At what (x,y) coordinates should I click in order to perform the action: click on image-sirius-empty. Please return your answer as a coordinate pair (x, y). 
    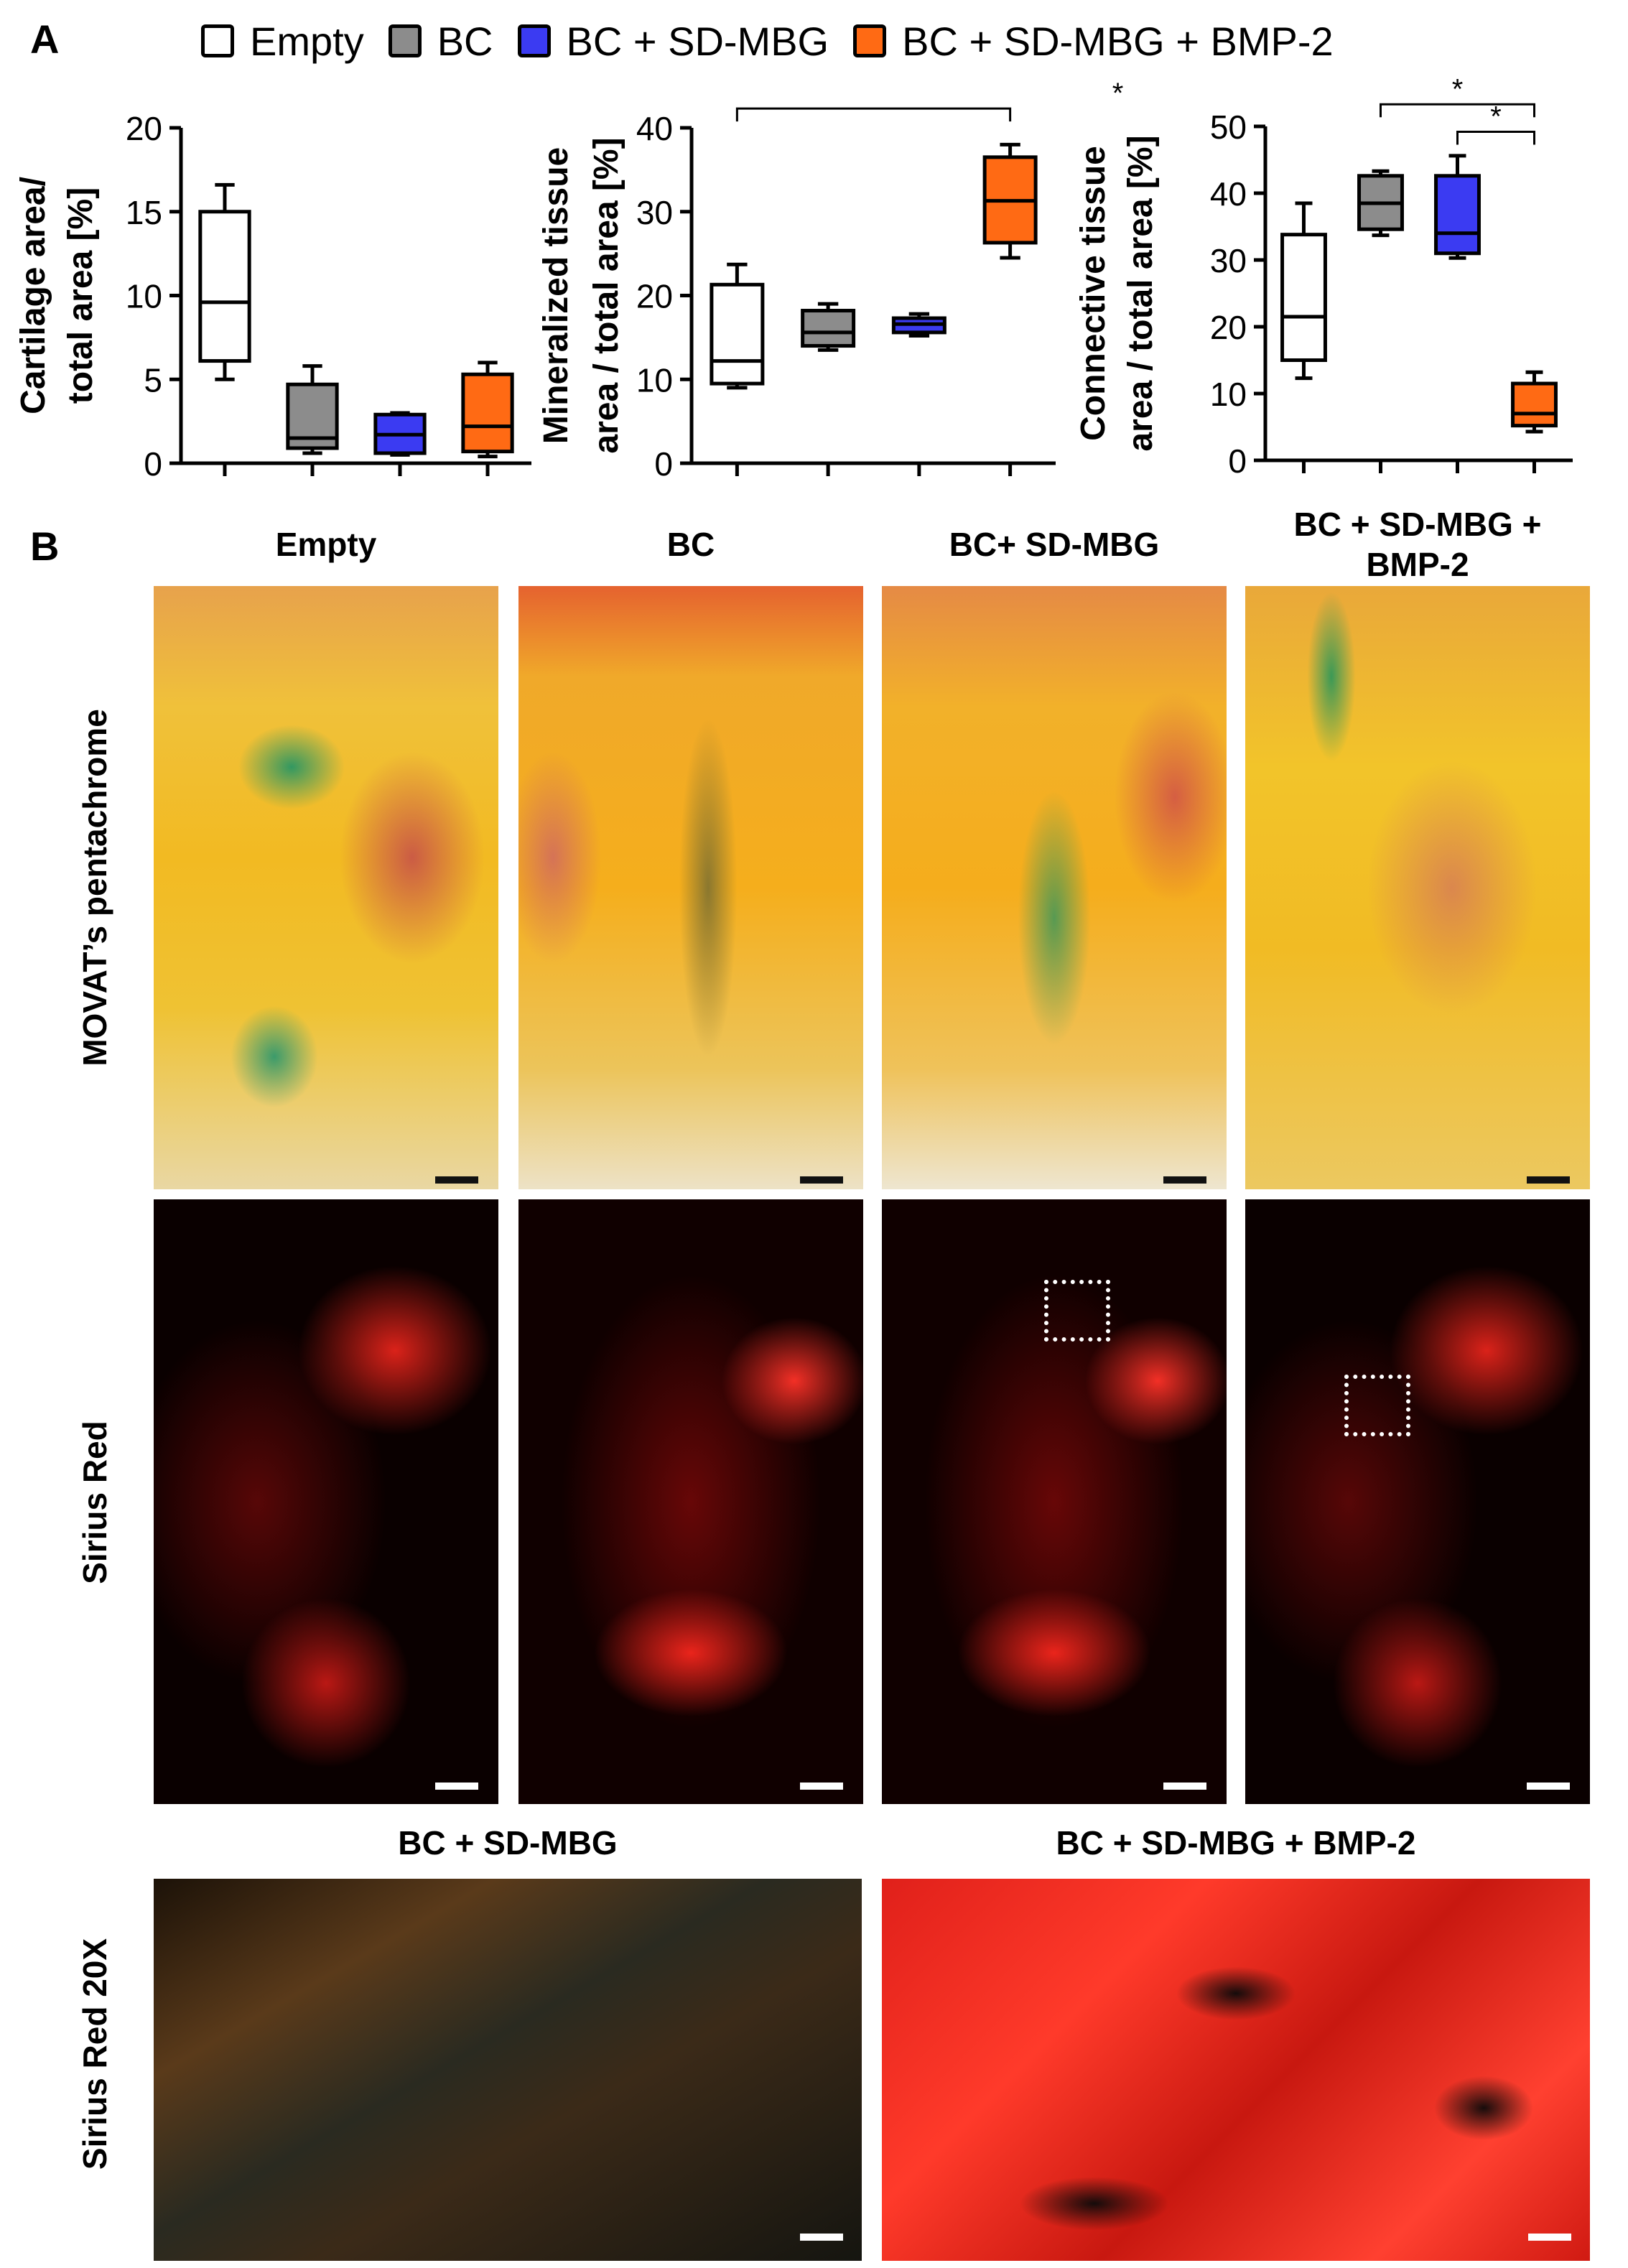
    Looking at the image, I should click on (326, 1501).